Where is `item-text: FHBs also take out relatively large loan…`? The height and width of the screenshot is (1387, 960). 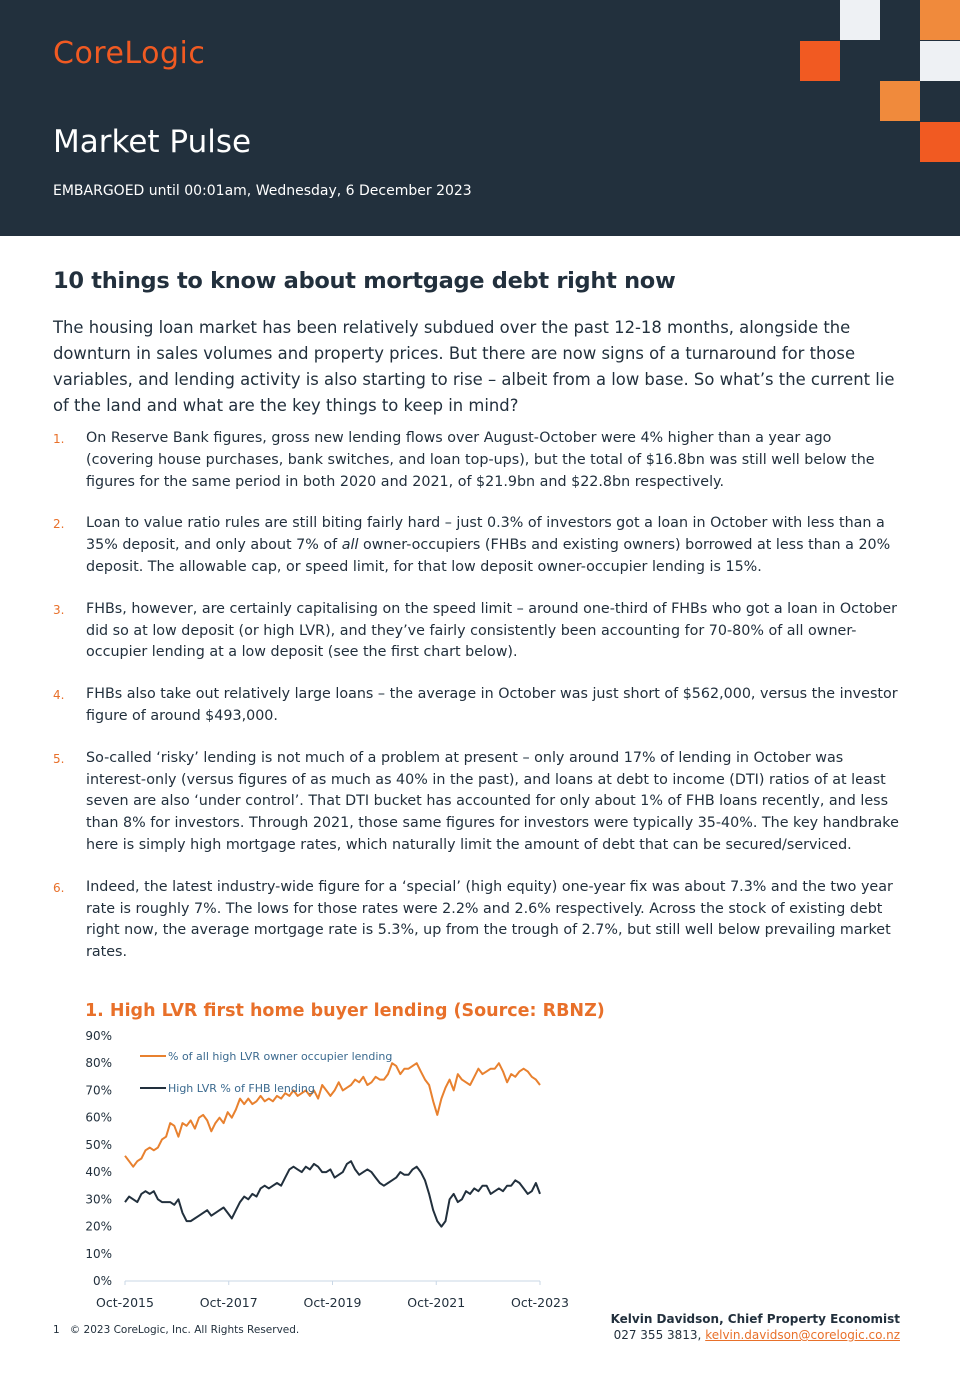
item-text: FHBs also take out relatively large loan… is located at coordinates (492, 705).